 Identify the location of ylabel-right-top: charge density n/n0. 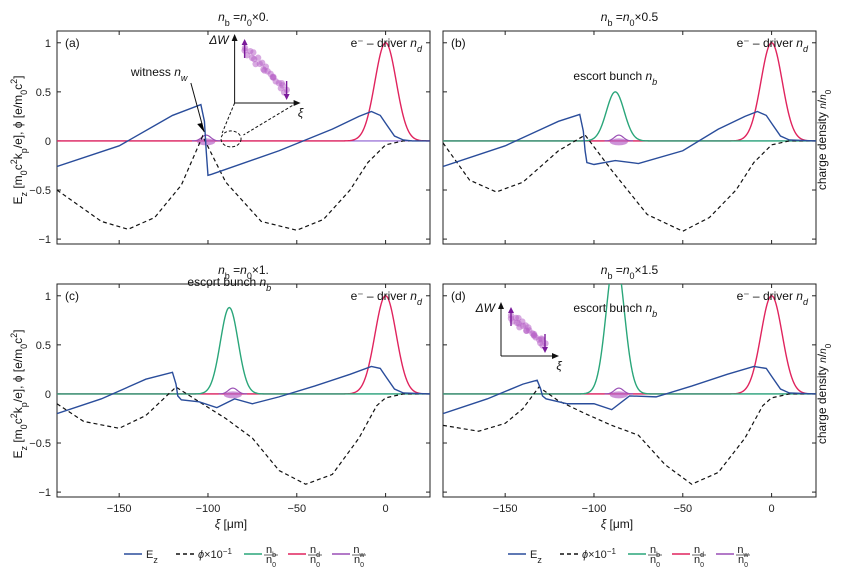
(824, 139).